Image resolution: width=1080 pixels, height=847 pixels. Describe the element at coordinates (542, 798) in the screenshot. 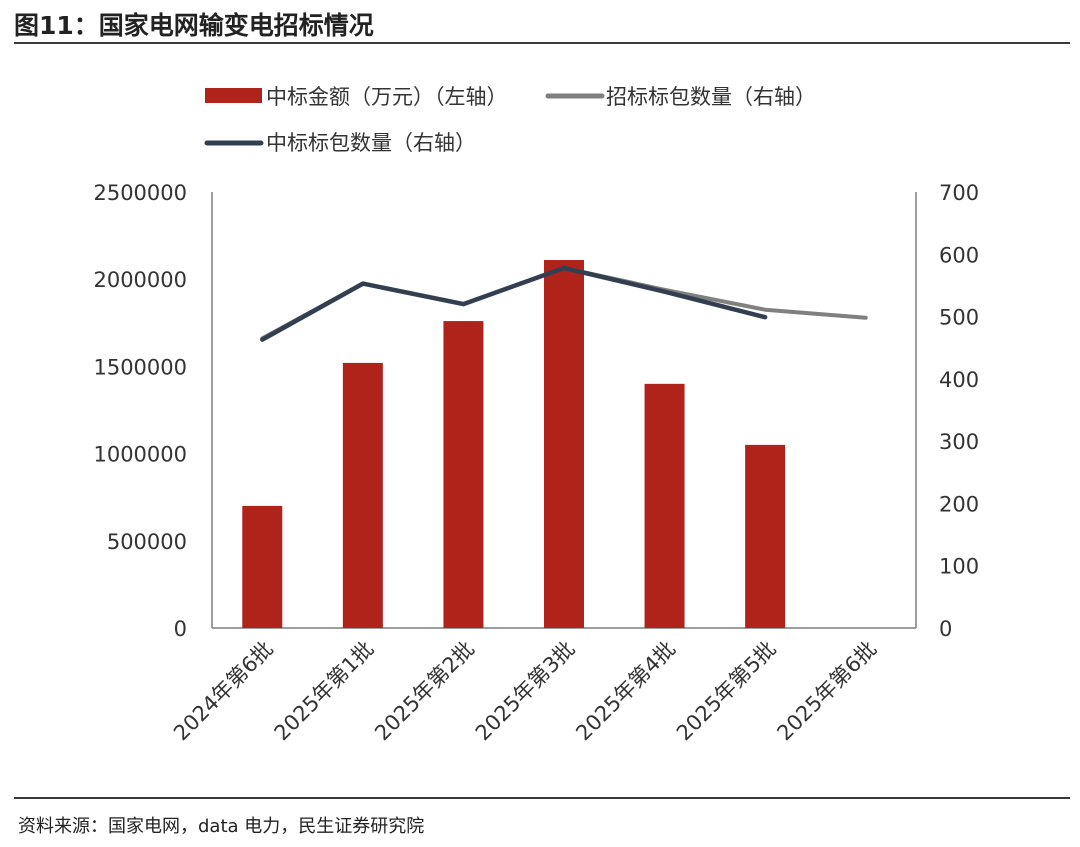

I see `source-rule` at that location.